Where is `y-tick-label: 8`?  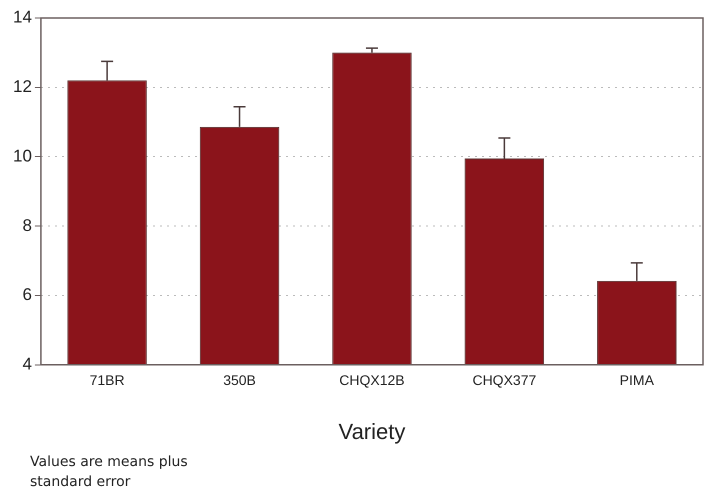 y-tick-label: 8 is located at coordinates (27, 225).